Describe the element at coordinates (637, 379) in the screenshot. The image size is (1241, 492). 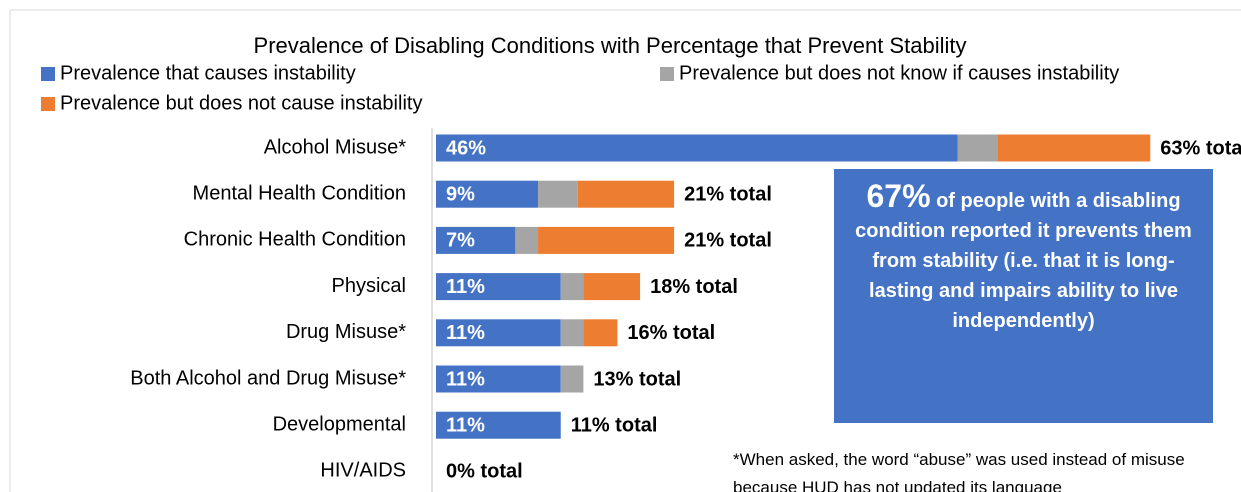
I see `total-label: 13% total` at that location.